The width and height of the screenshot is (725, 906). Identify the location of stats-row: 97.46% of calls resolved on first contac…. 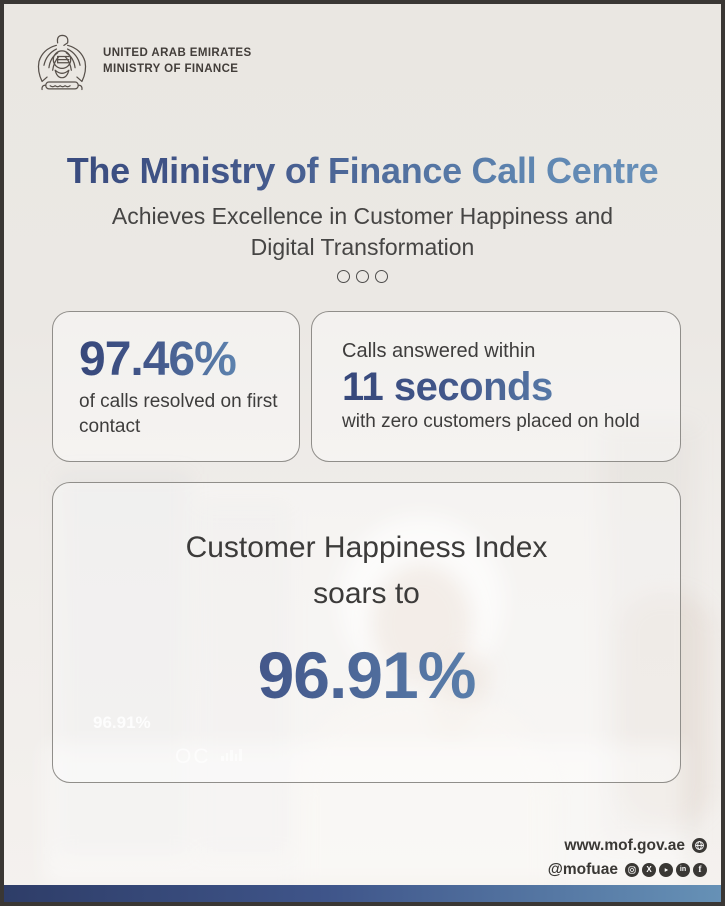
(366, 386).